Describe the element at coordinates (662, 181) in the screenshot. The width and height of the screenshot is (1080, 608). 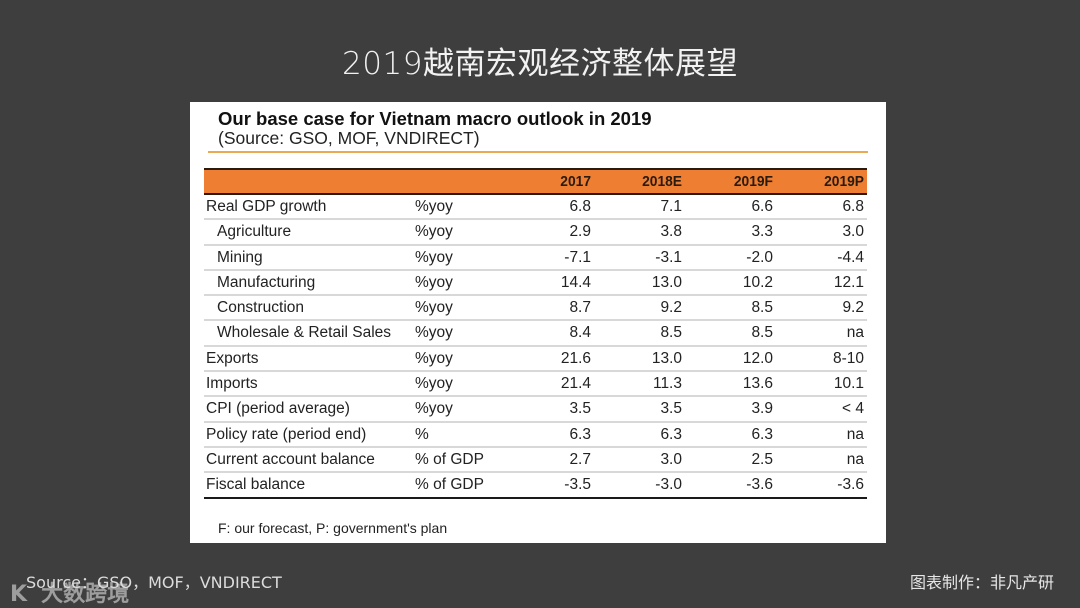
I see `column-header: 2018E` at that location.